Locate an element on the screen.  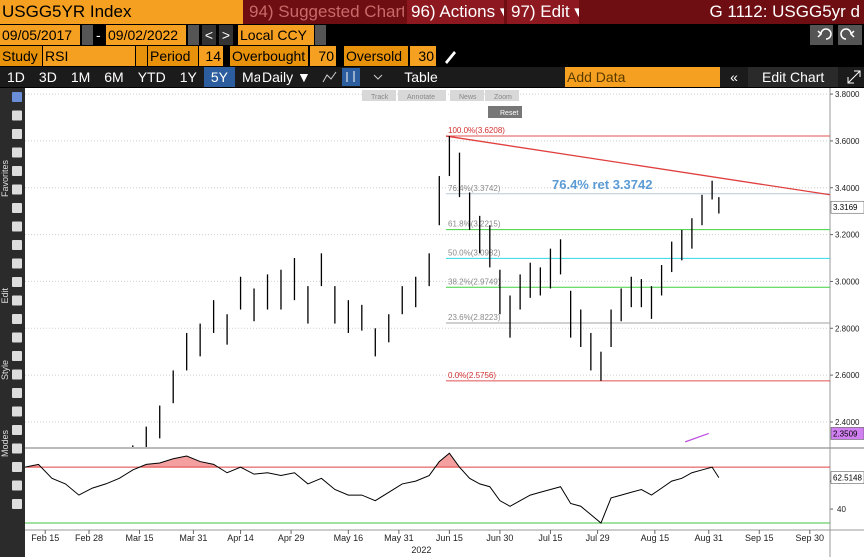
rsi-line is located at coordinates (372, 488).